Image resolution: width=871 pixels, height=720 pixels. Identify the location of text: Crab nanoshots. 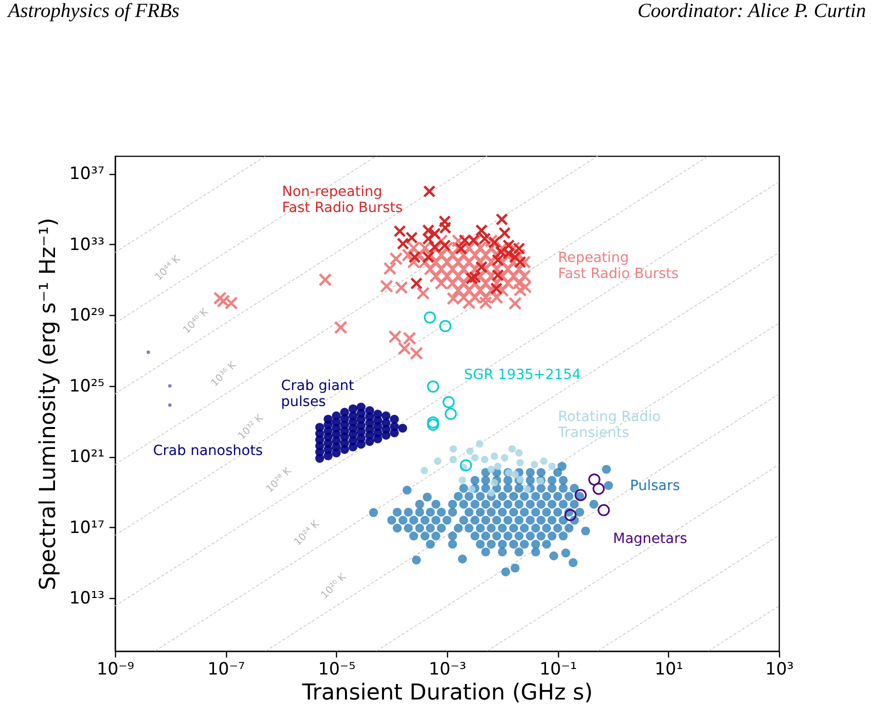
(208, 451).